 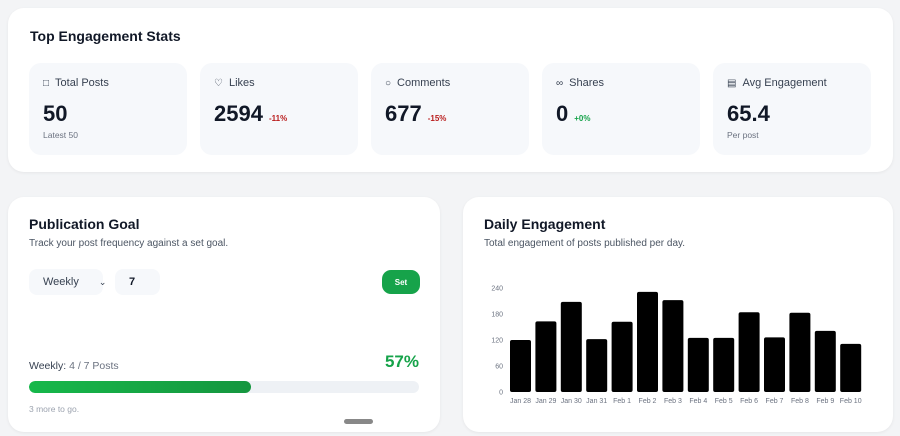 What do you see at coordinates (238, 113) in the screenshot?
I see `stat-value: 2594` at bounding box center [238, 113].